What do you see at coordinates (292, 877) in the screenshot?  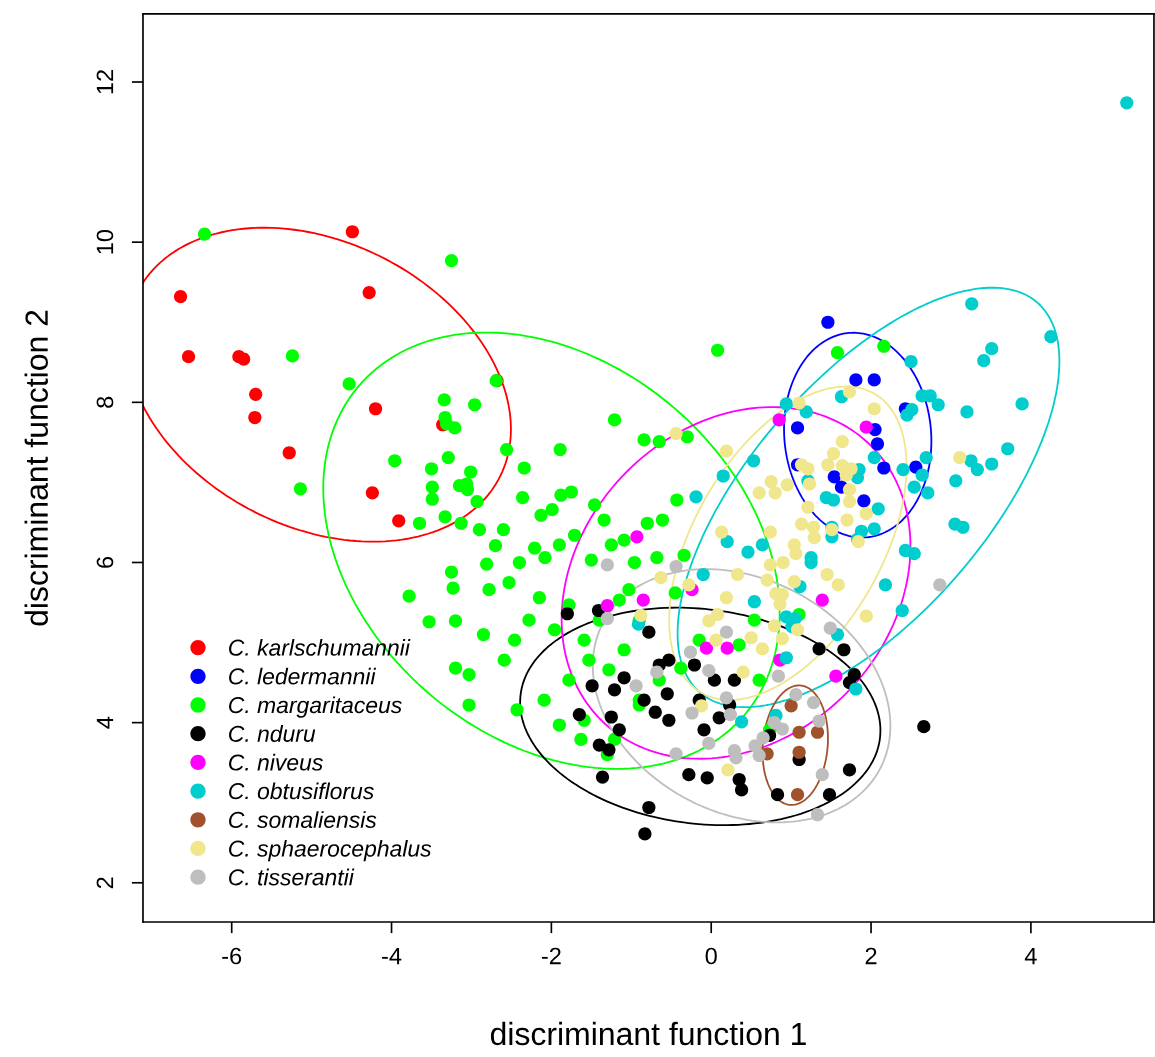 I see `legend-label: C. tisserantii` at bounding box center [292, 877].